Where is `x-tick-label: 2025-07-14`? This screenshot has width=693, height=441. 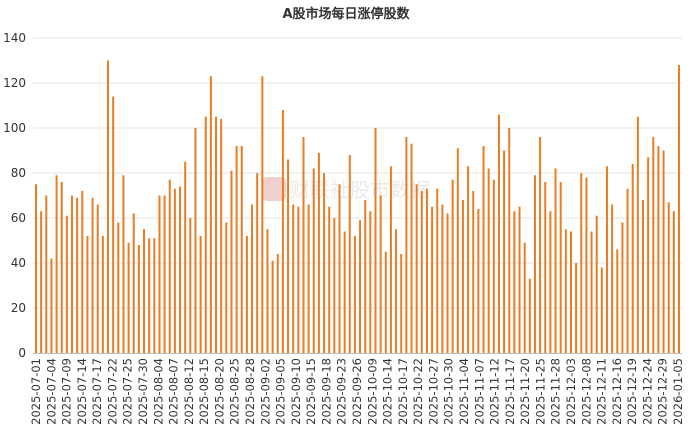
x-tick-label: 2025-07-14 is located at coordinates (82, 391).